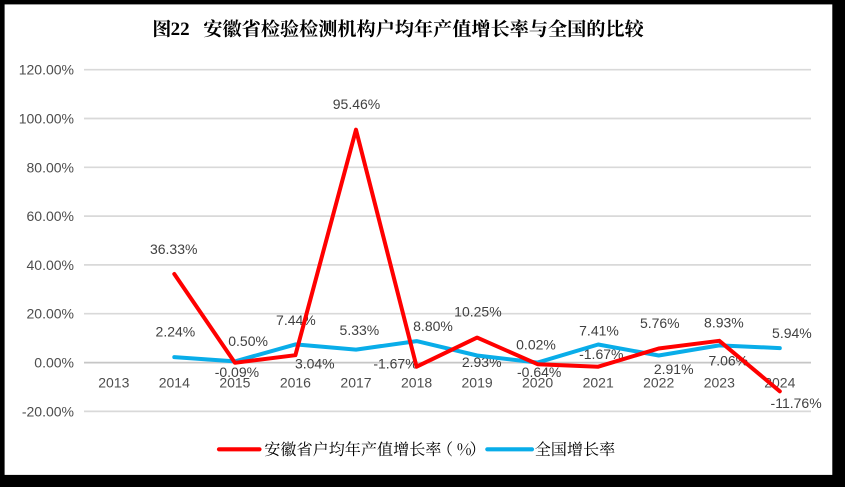 The image size is (845, 487). What do you see at coordinates (248, 341) in the screenshot?
I see `svg-text: 0.50%` at bounding box center [248, 341].